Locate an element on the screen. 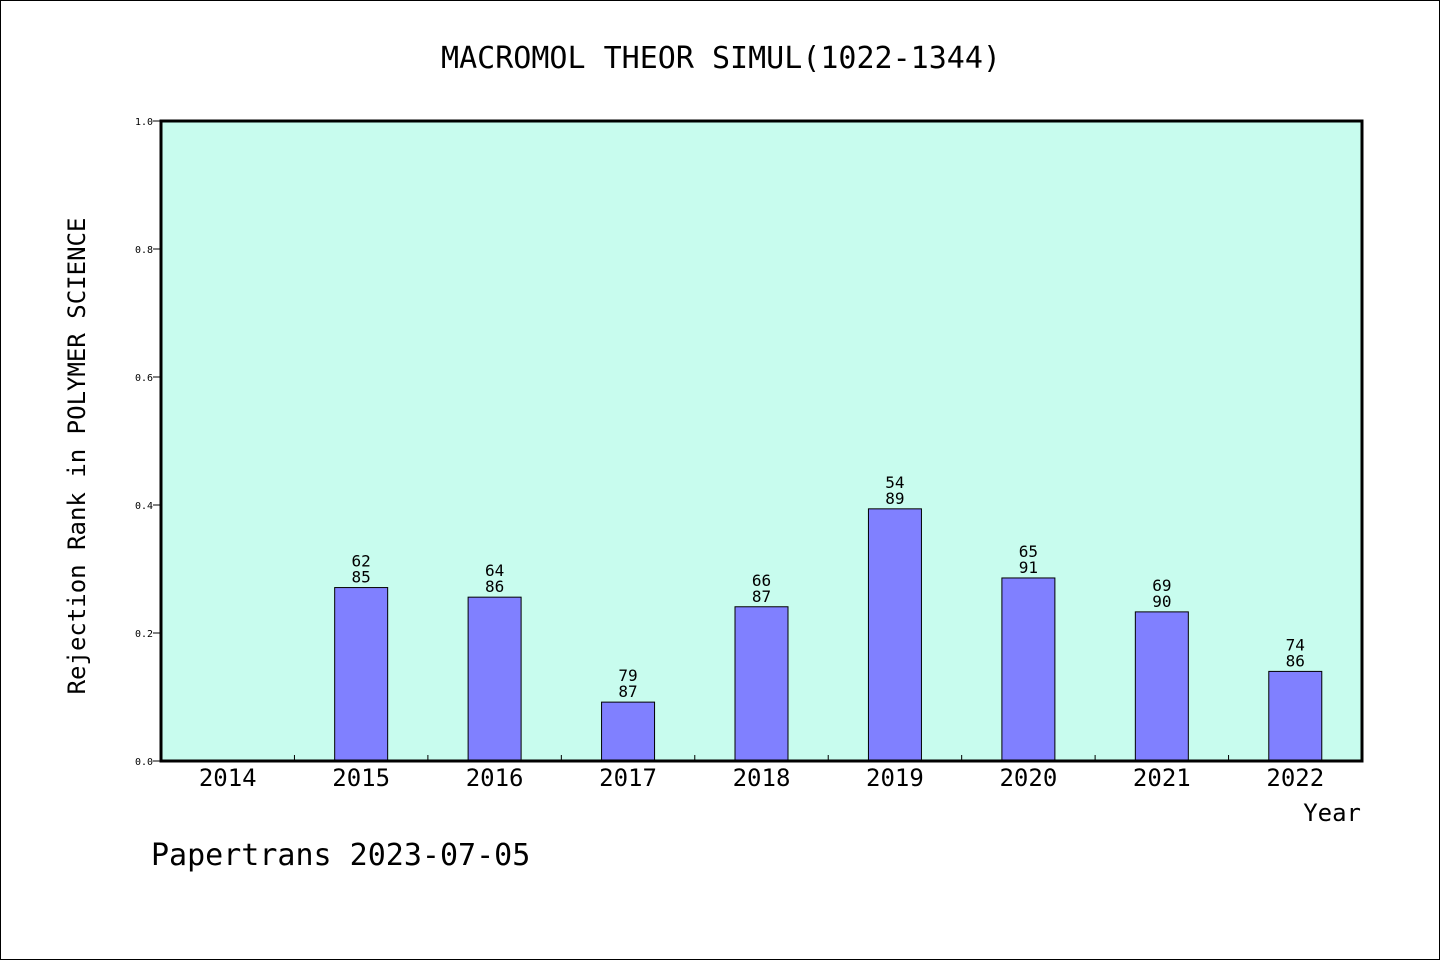 The image size is (1440, 961). bar-2019 is located at coordinates (894, 635).